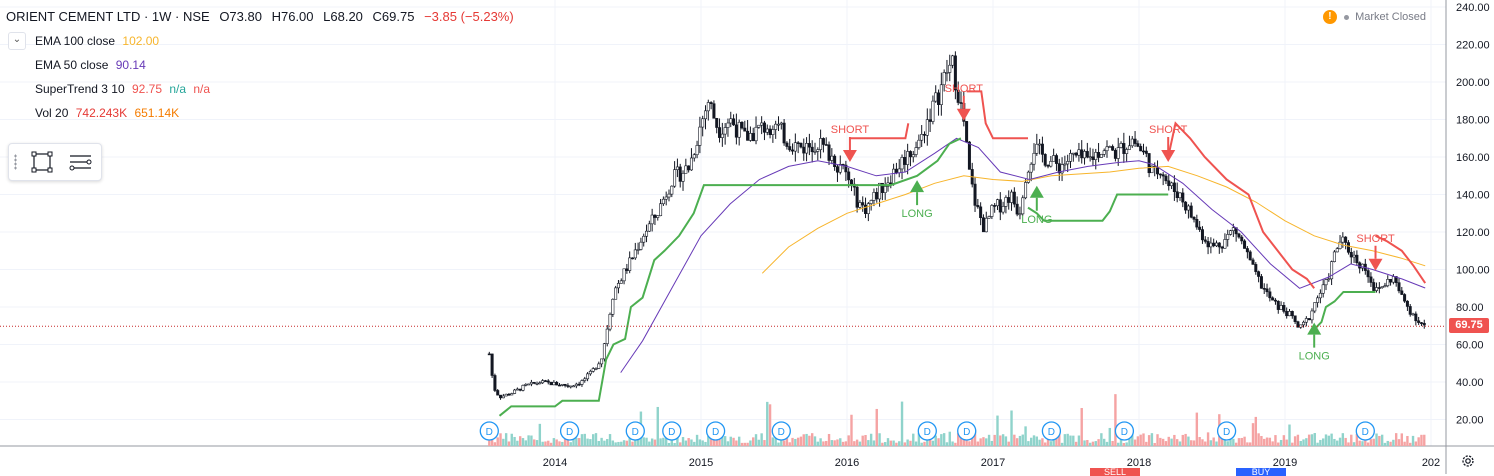 This screenshot has width=1494, height=476. What do you see at coordinates (1115, 472) in the screenshot?
I see `sell-button: SELL` at bounding box center [1115, 472].